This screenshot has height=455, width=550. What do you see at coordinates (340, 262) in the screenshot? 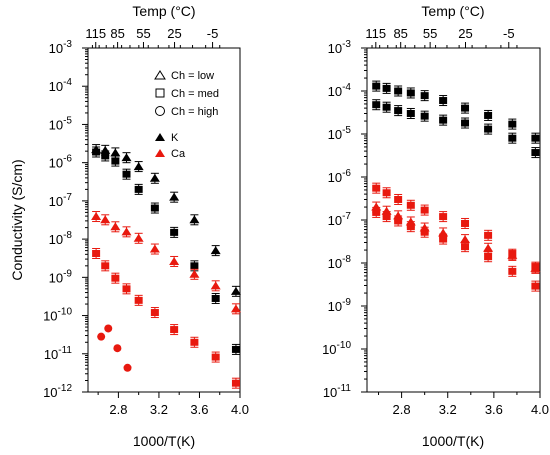
I see `right-y-tick-label: 10⁻⁸` at bounding box center [340, 262].